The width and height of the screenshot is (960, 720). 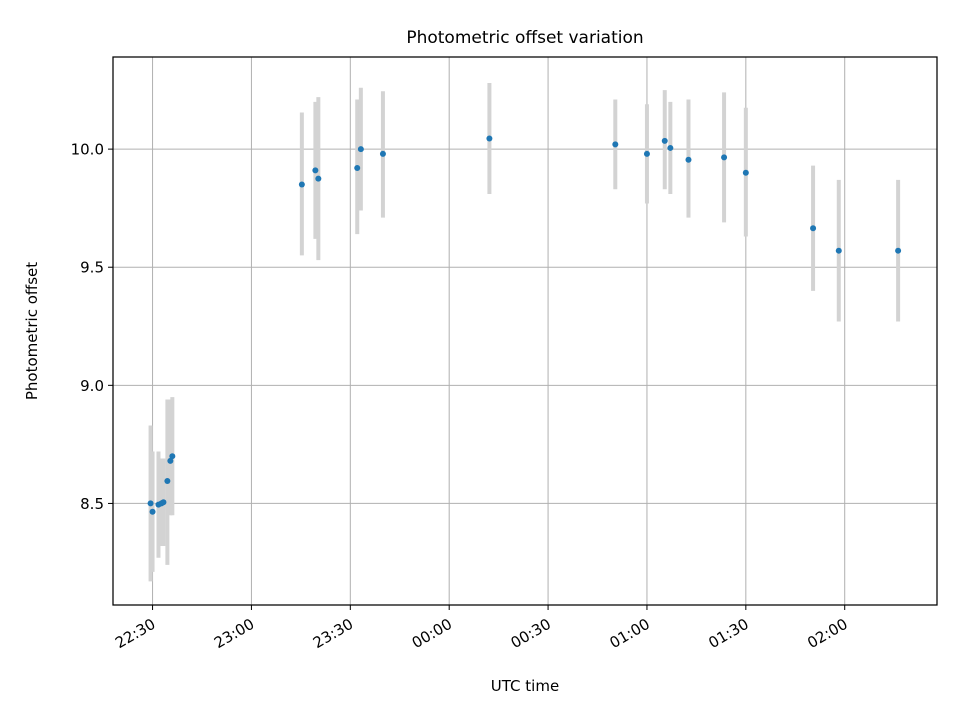 I want to click on y-tick-label: 9.0, so click(x=92, y=386).